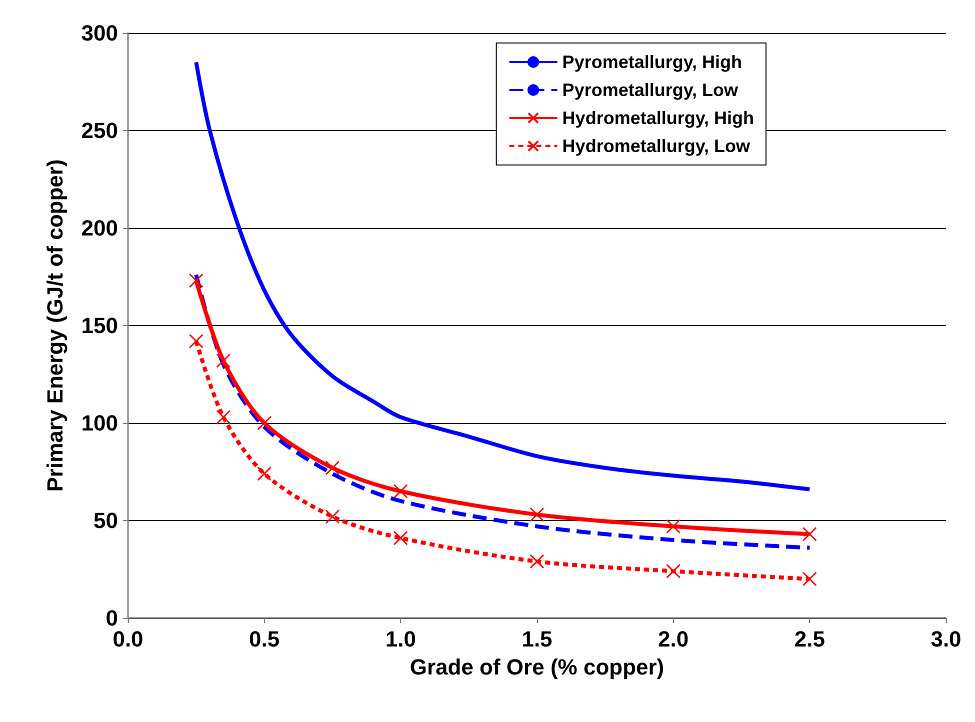 The image size is (975, 722). Describe the element at coordinates (652, 62) in the screenshot. I see `legend-label: Pyrometallurgy, High` at that location.